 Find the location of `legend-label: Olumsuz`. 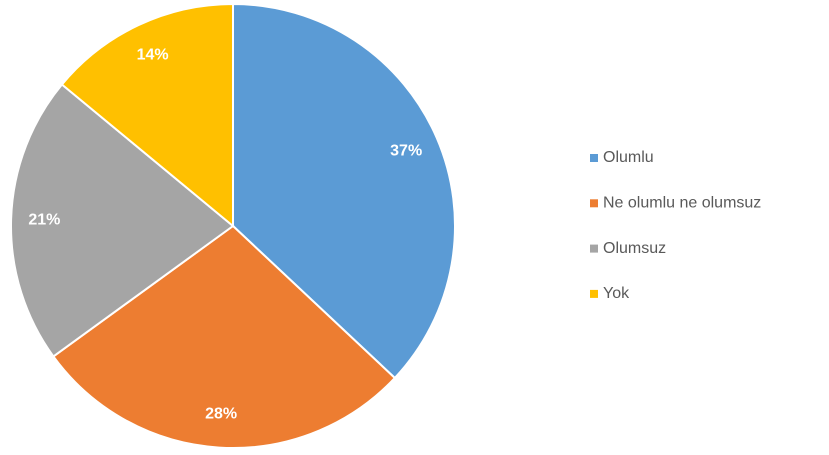

legend-label: Olumsuz is located at coordinates (634, 248).